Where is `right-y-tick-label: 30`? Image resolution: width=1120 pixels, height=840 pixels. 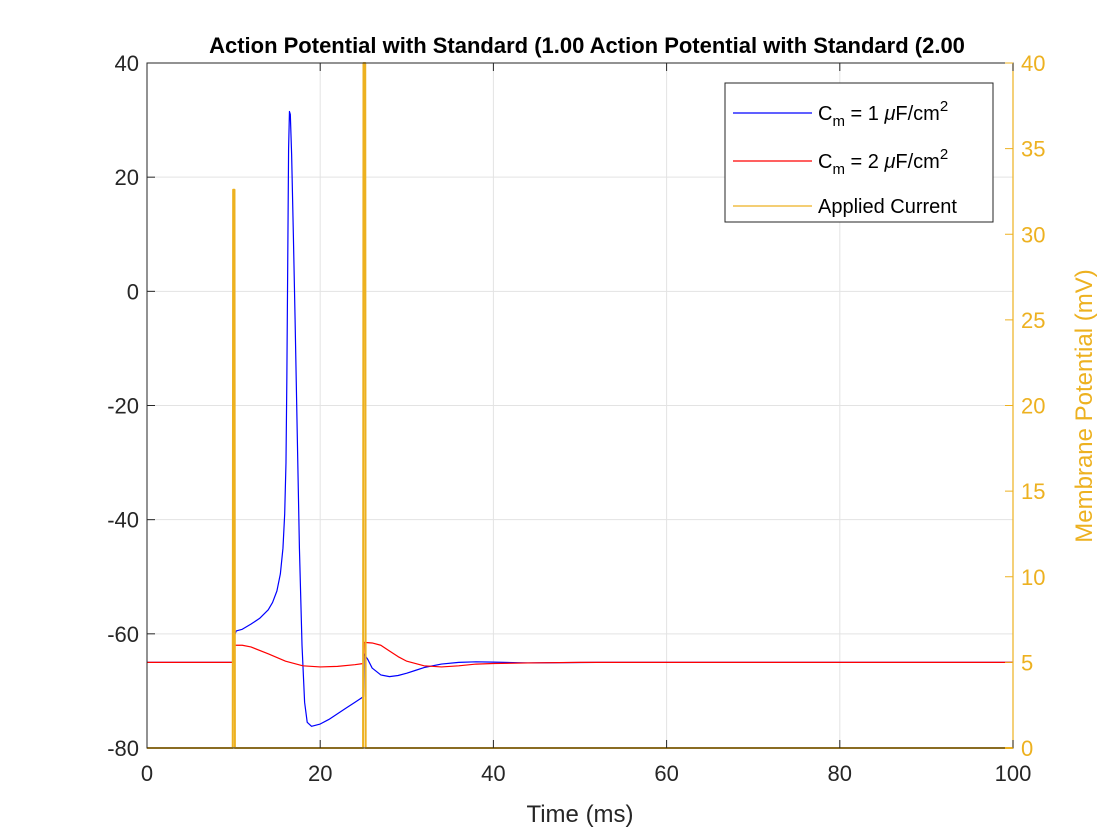
right-y-tick-label: 30 is located at coordinates (1033, 234).